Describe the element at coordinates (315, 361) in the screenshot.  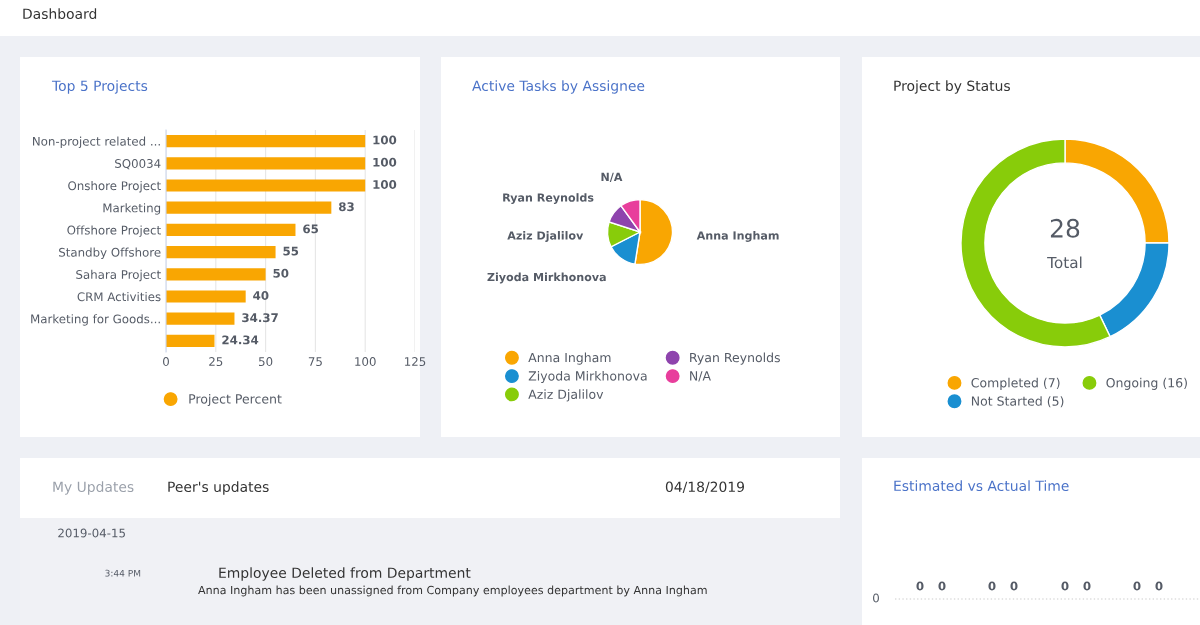
I see `x-tick-label: 75` at that location.